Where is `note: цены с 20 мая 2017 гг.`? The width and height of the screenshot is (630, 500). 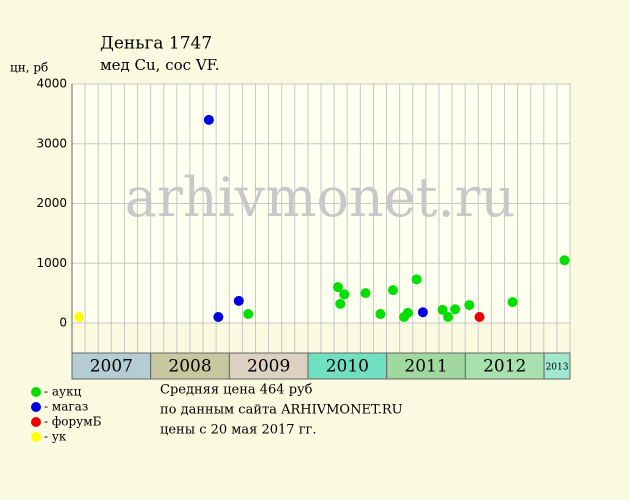
note: цены с 20 мая 2017 гг. is located at coordinates (238, 430).